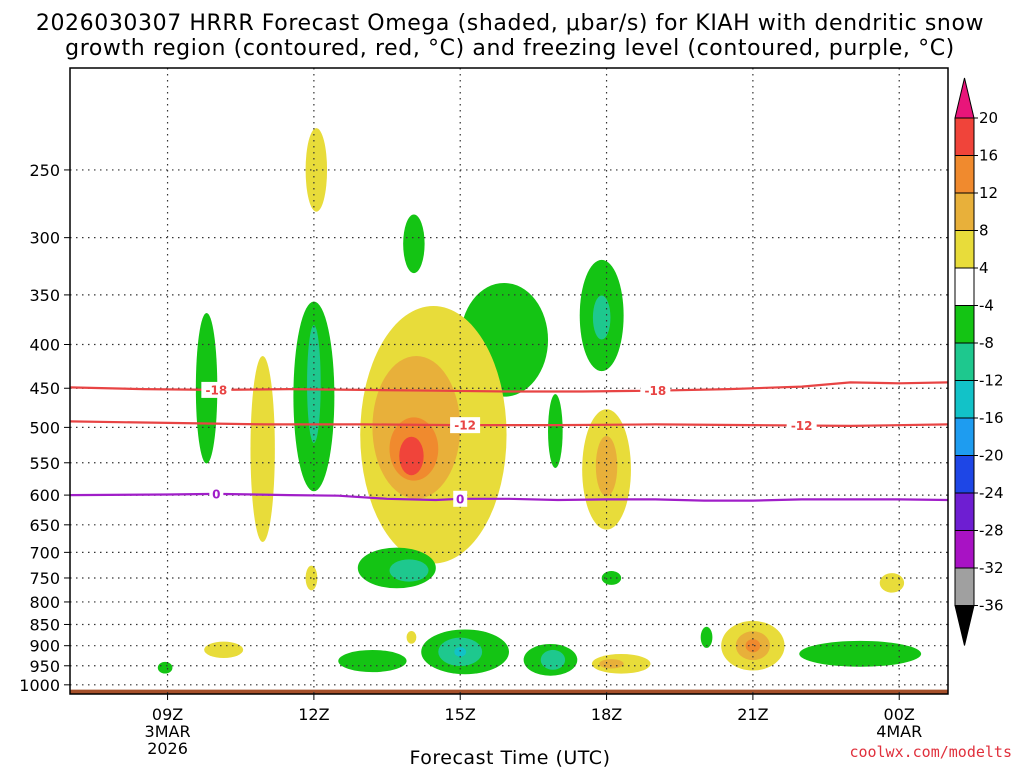 The height and width of the screenshot is (768, 1024). I want to click on contour-label-2-1: 0, so click(460, 499).